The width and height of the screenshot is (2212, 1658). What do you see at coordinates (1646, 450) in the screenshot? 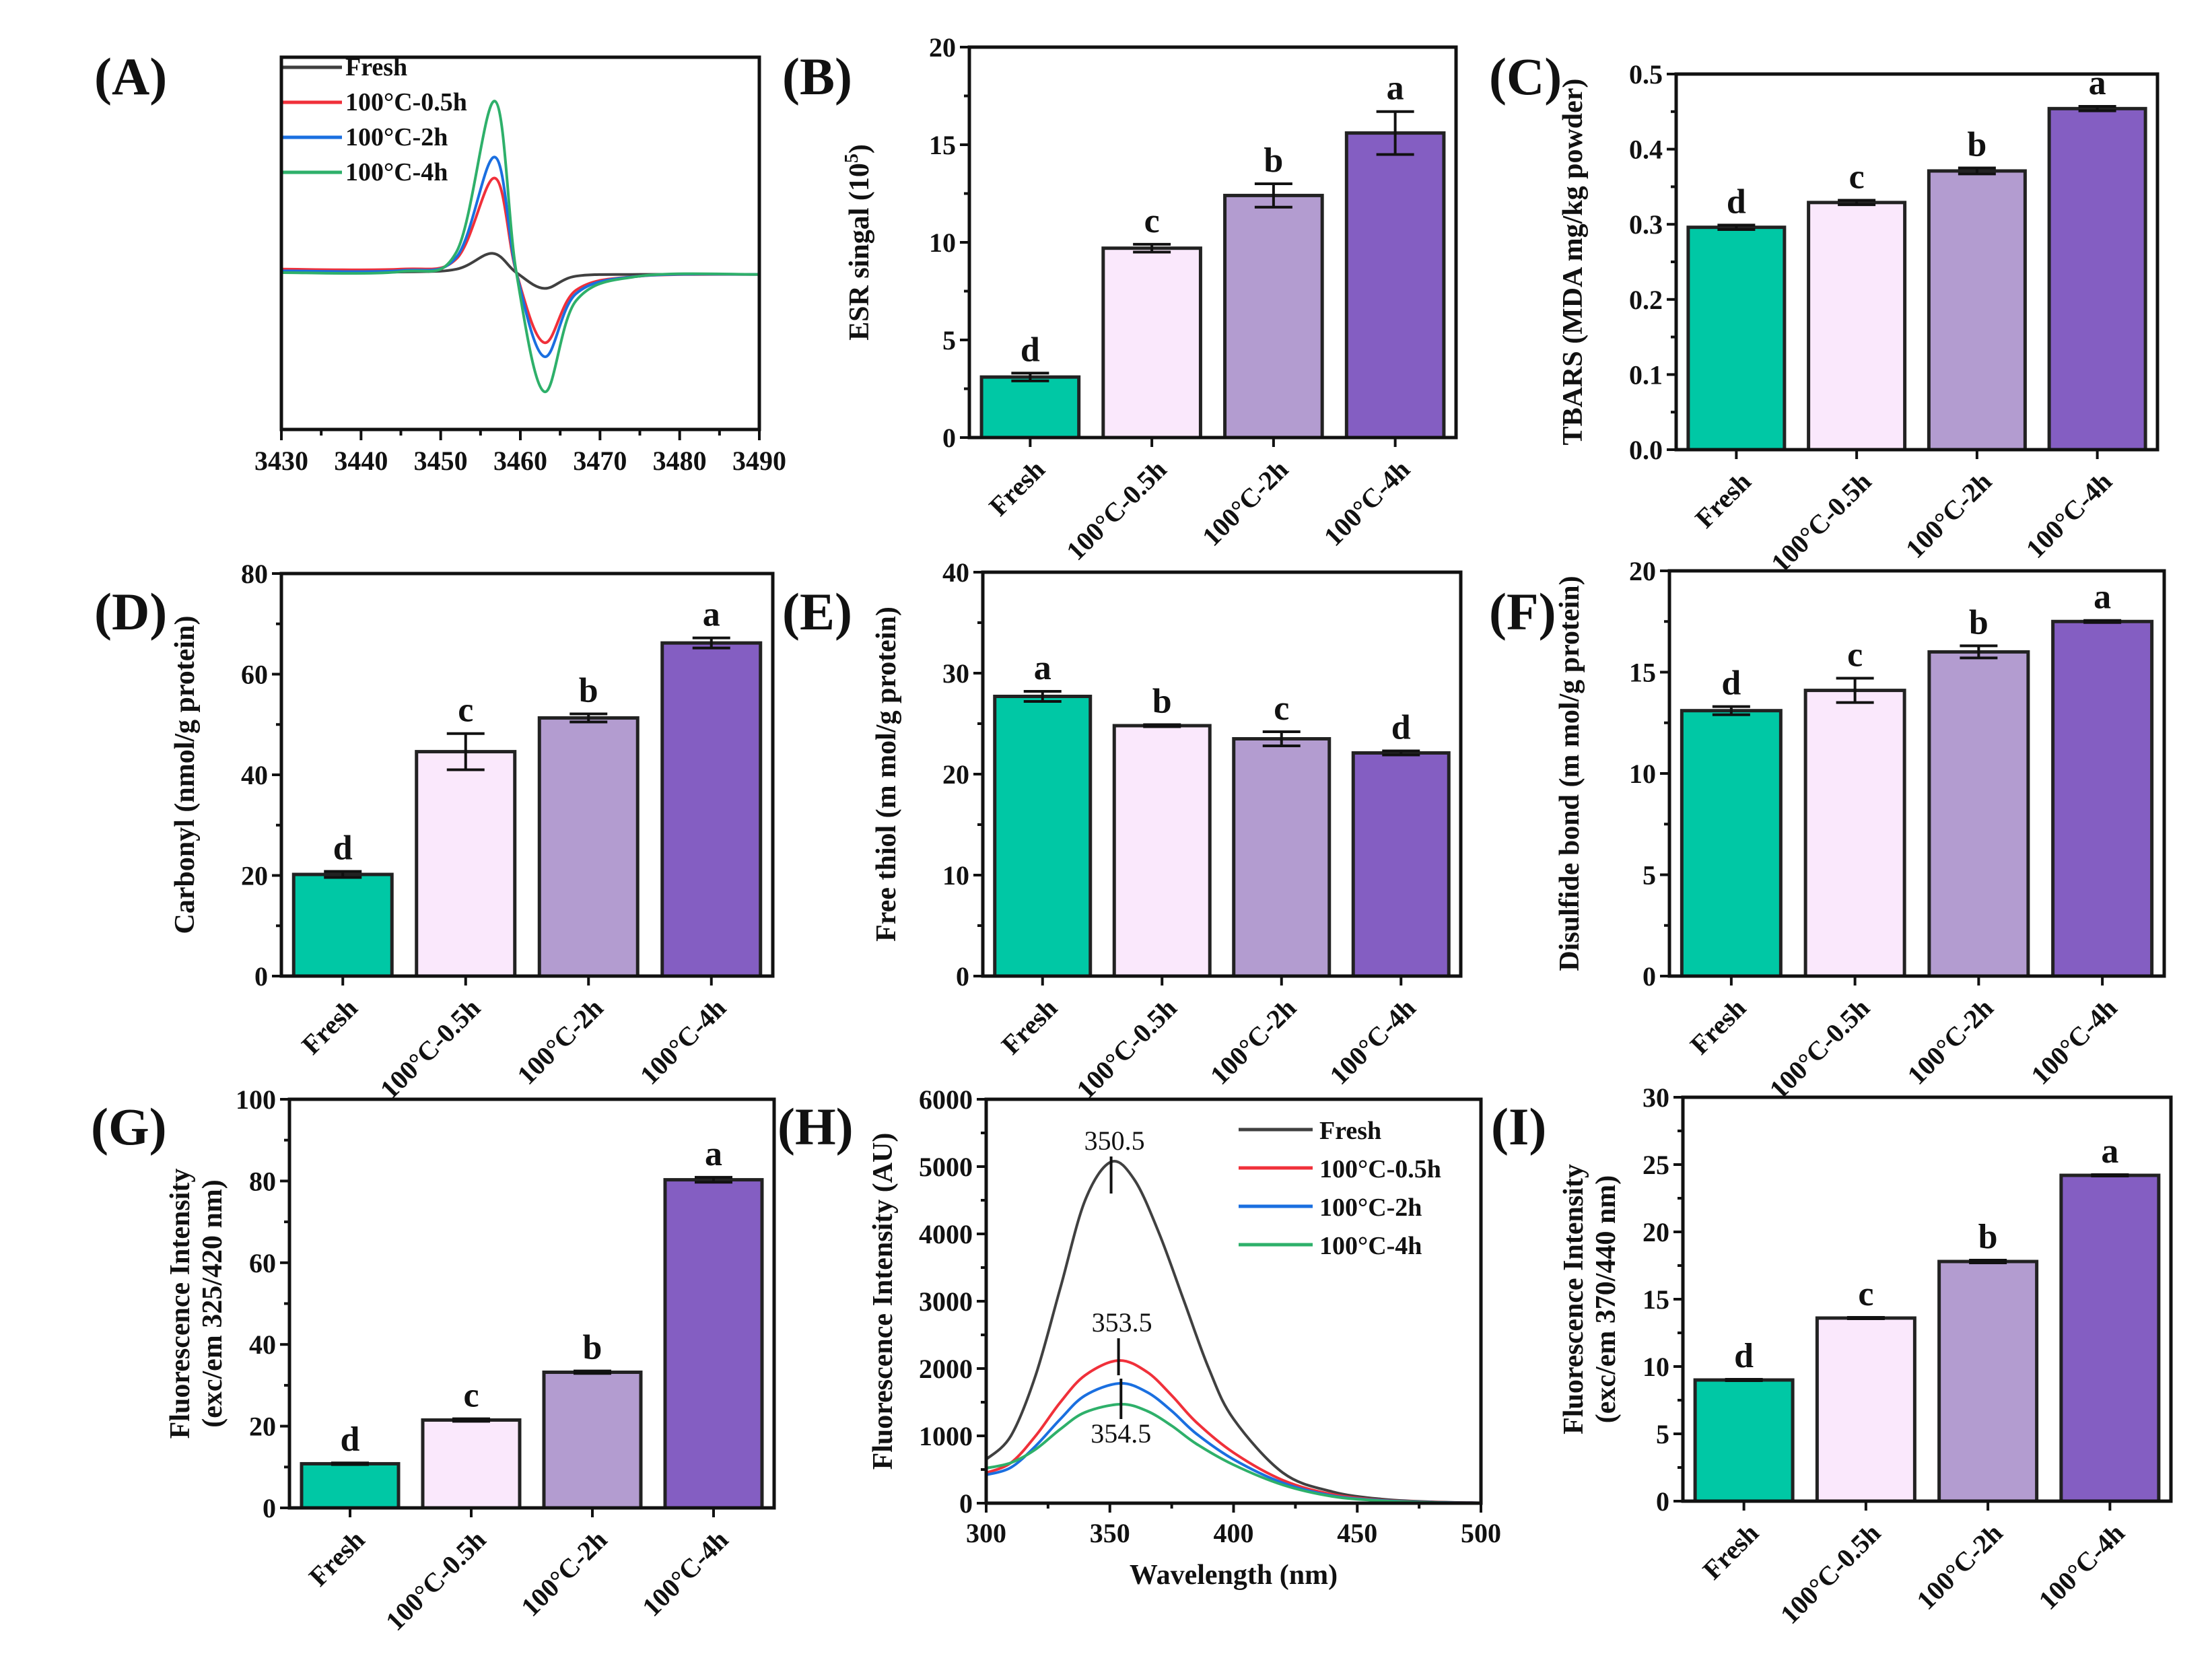
I see `y-tick-label: 0.0` at bounding box center [1646, 450].